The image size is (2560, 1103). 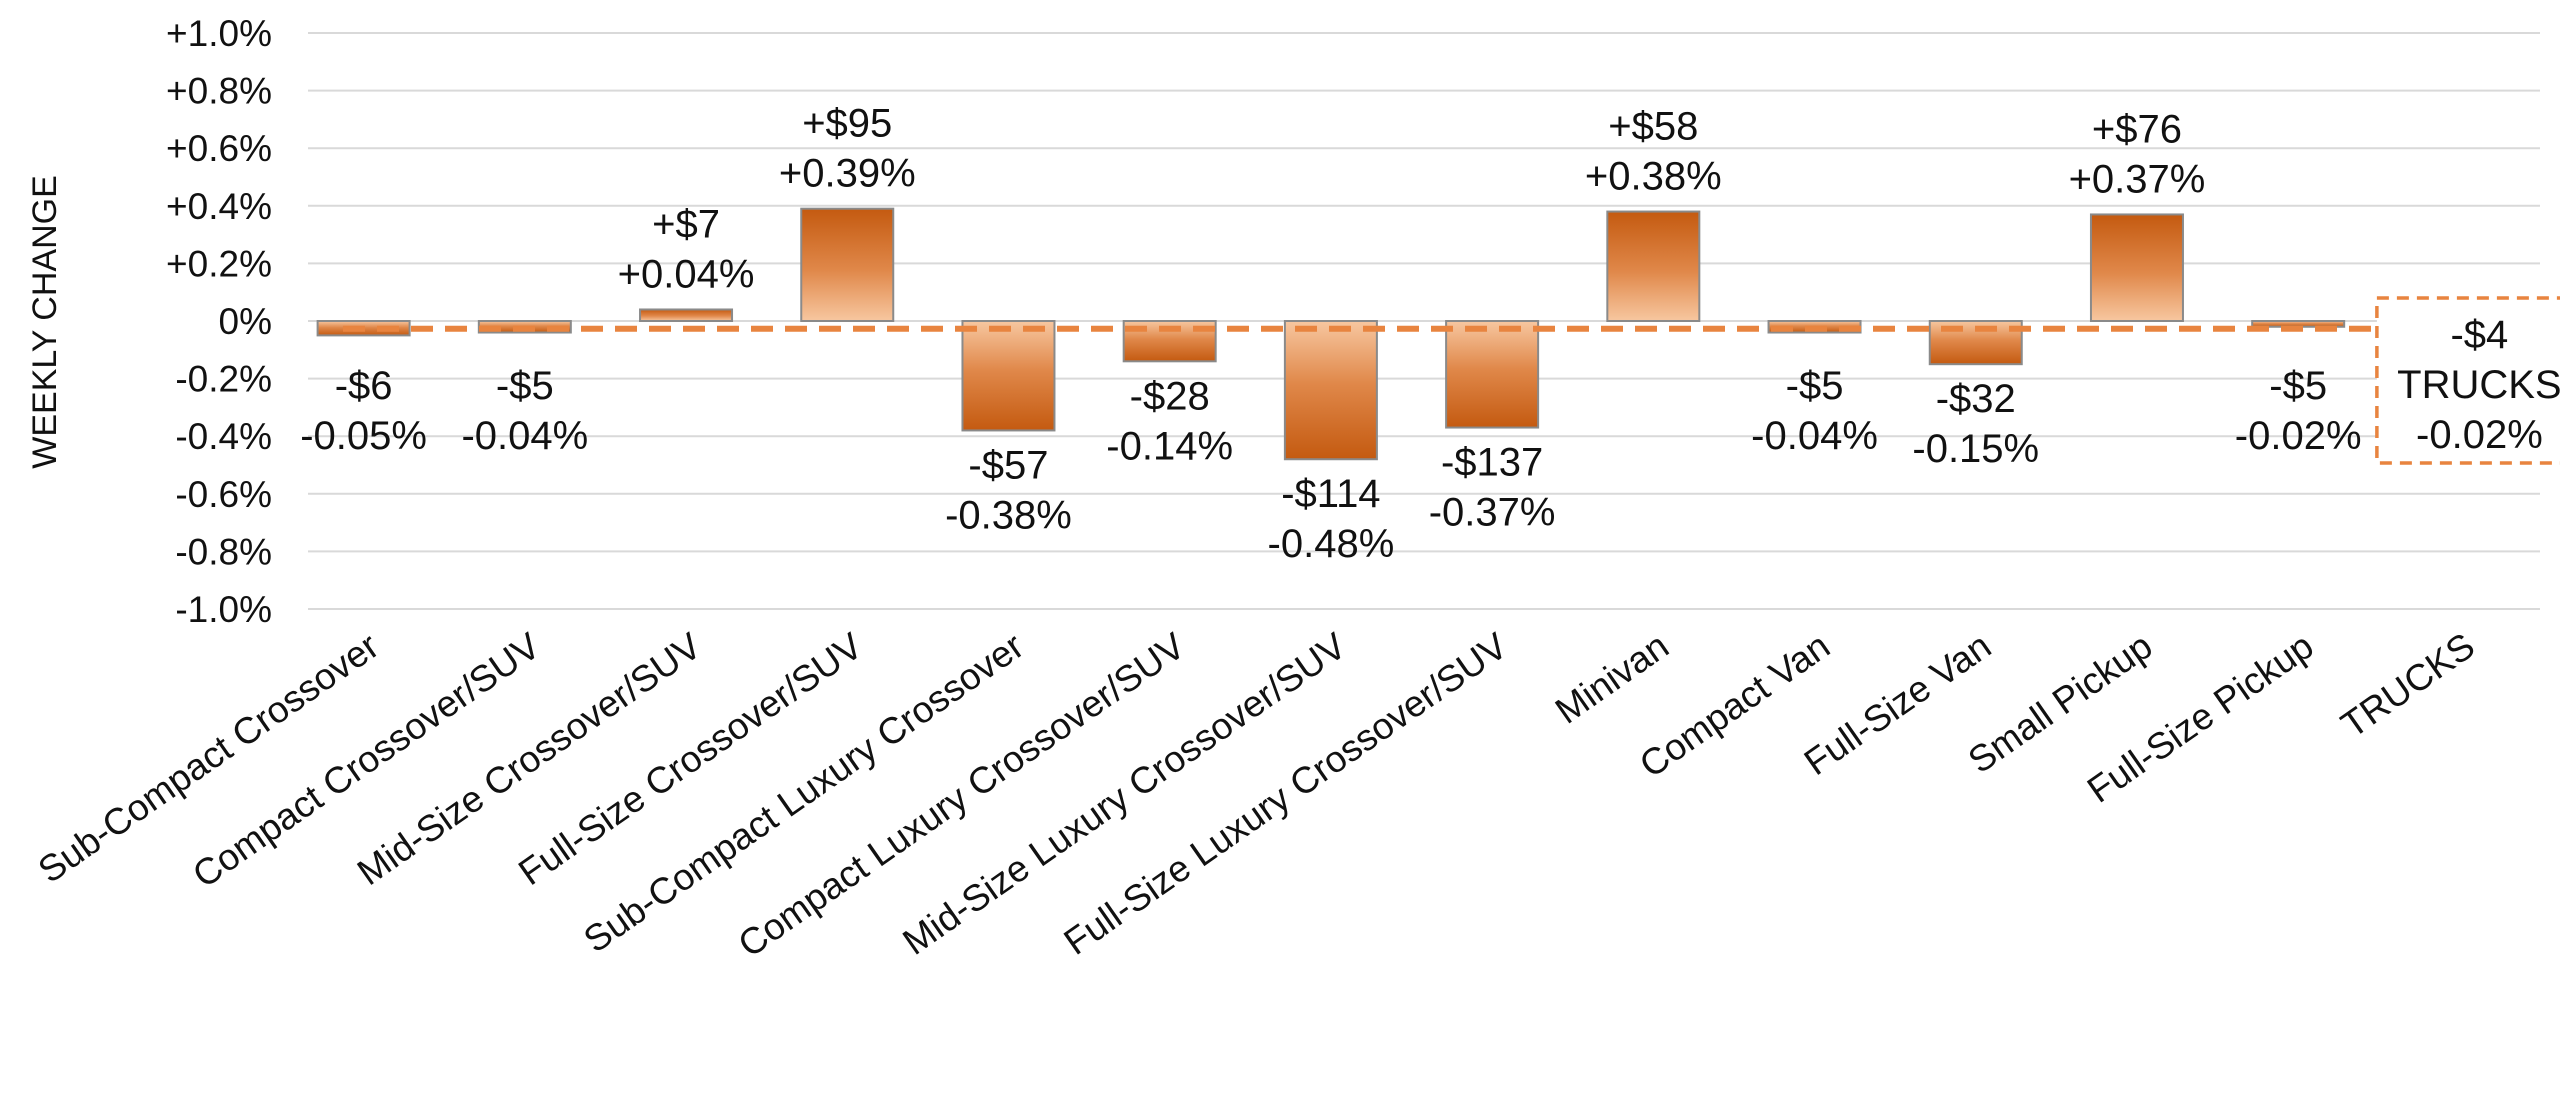 I want to click on x-category-label: TRUCKS, so click(x=2408, y=685).